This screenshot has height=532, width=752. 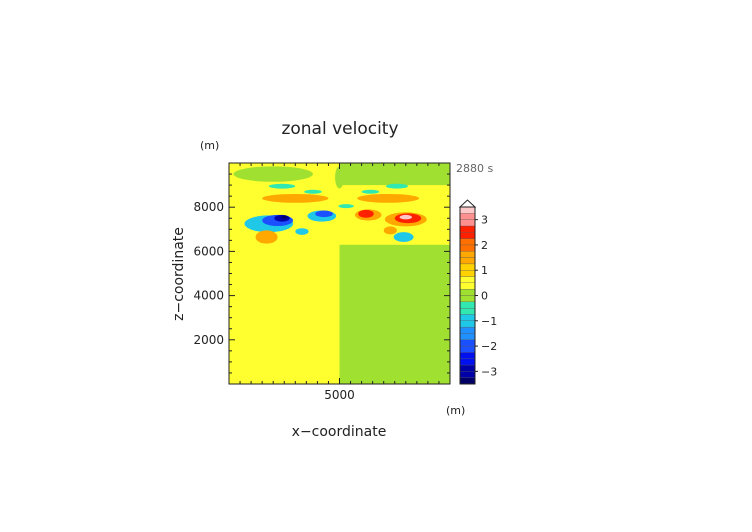 What do you see at coordinates (484, 270) in the screenshot?
I see `colorbar-tick-label: 1` at bounding box center [484, 270].